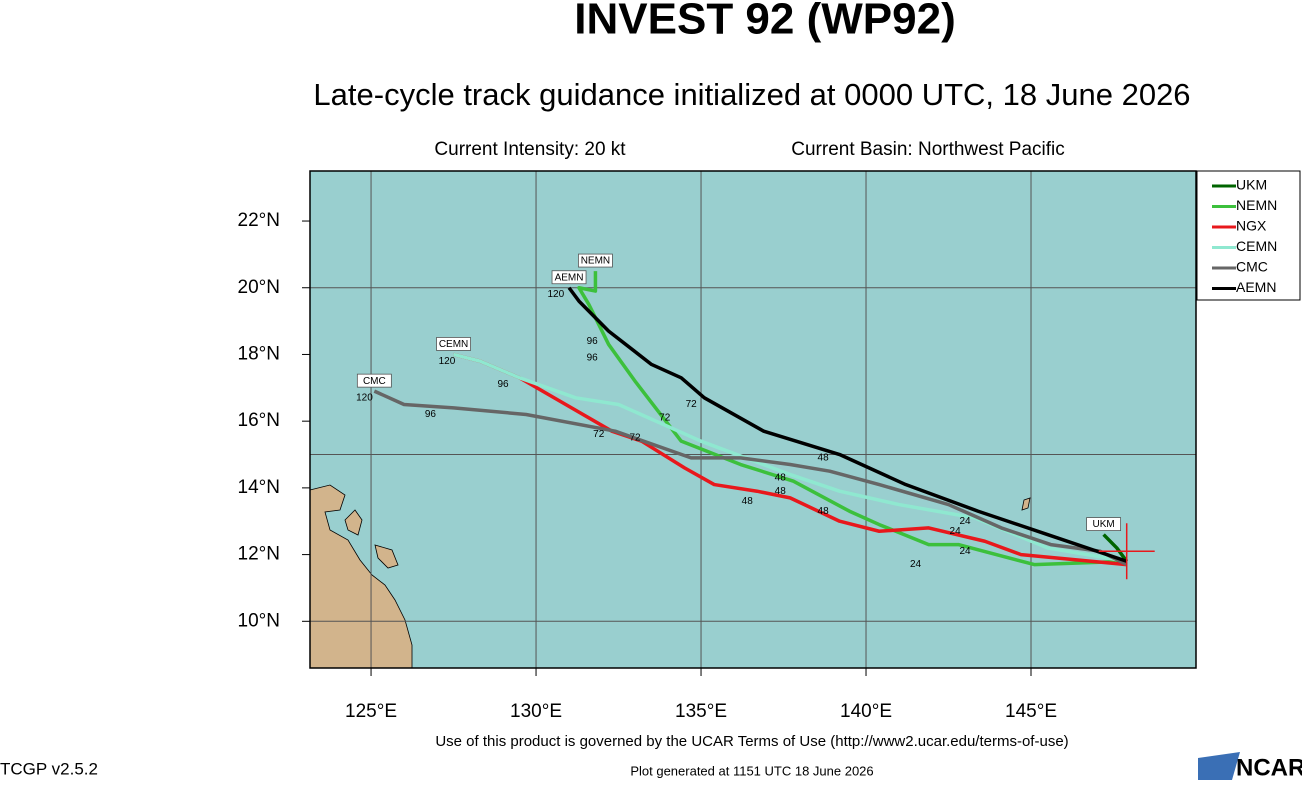  Describe the element at coordinates (764, 22) in the screenshot. I see `title: INVEST 92 (WP92)` at that location.